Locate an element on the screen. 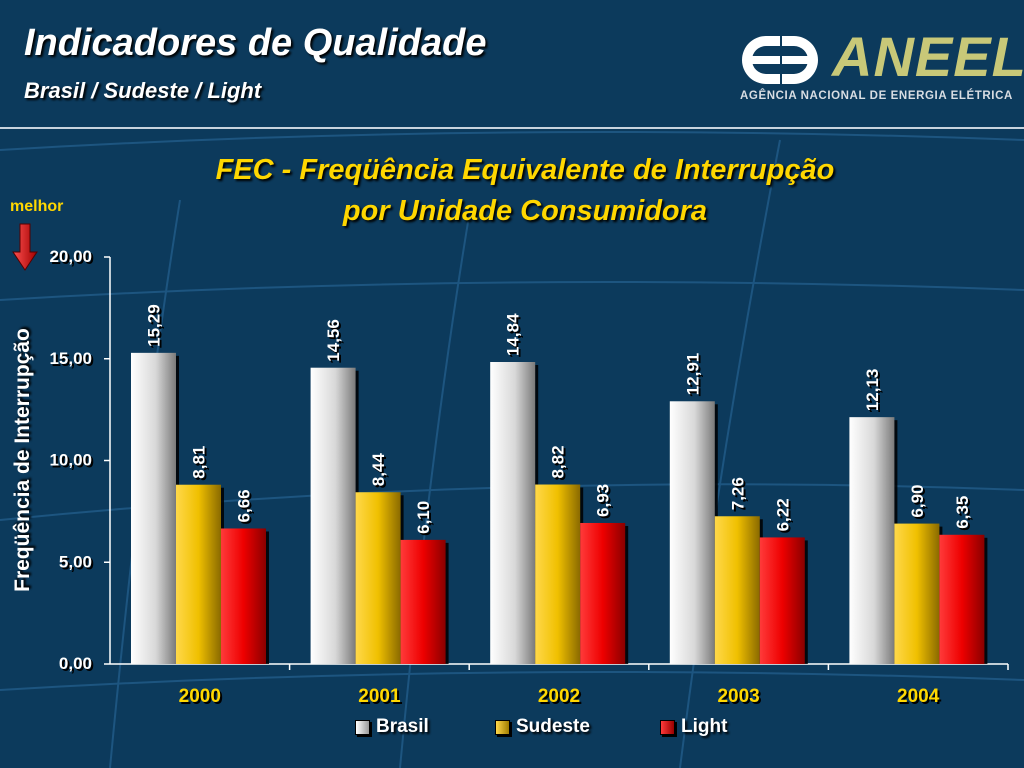 Image resolution: width=1024 pixels, height=768 pixels. legend-item-brasil: Brasil is located at coordinates (392, 727).